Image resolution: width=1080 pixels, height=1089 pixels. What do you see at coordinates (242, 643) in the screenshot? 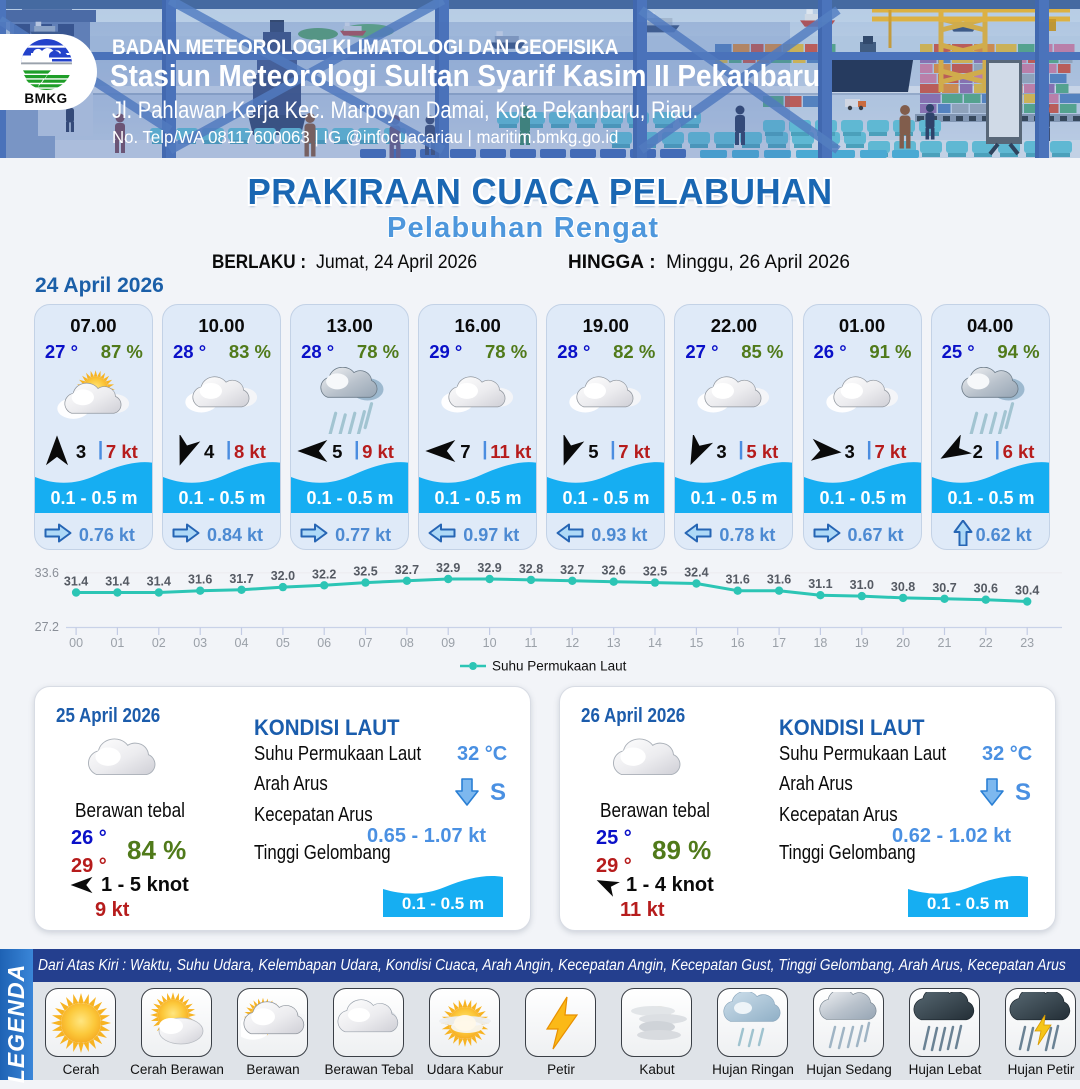
I see `svg-text: 04` at bounding box center [242, 643].